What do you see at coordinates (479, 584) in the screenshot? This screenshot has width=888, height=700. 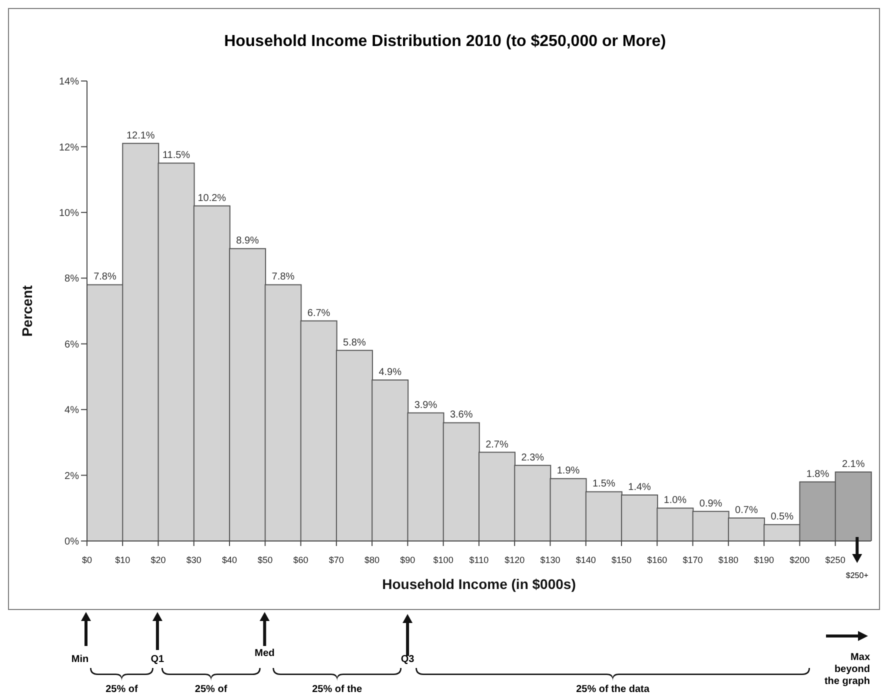 I see `x-axis-title: Household Income (in $000s)` at bounding box center [479, 584].